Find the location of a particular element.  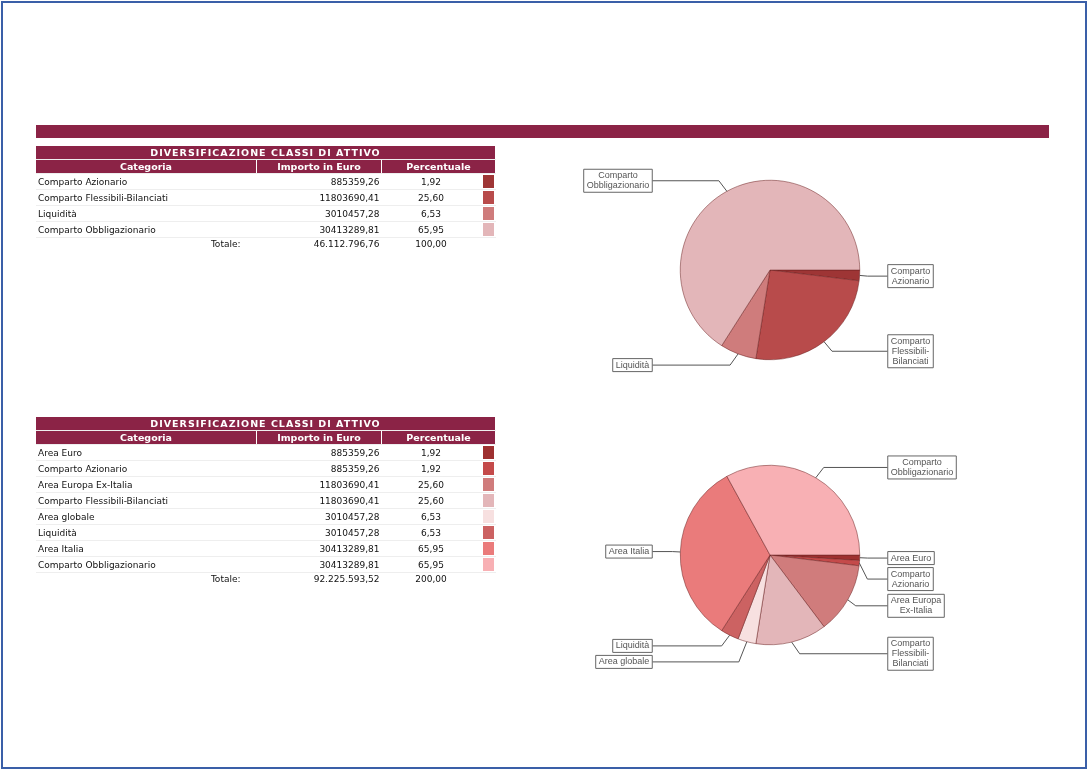

slice-label: Area Italia is located at coordinates (629, 551).